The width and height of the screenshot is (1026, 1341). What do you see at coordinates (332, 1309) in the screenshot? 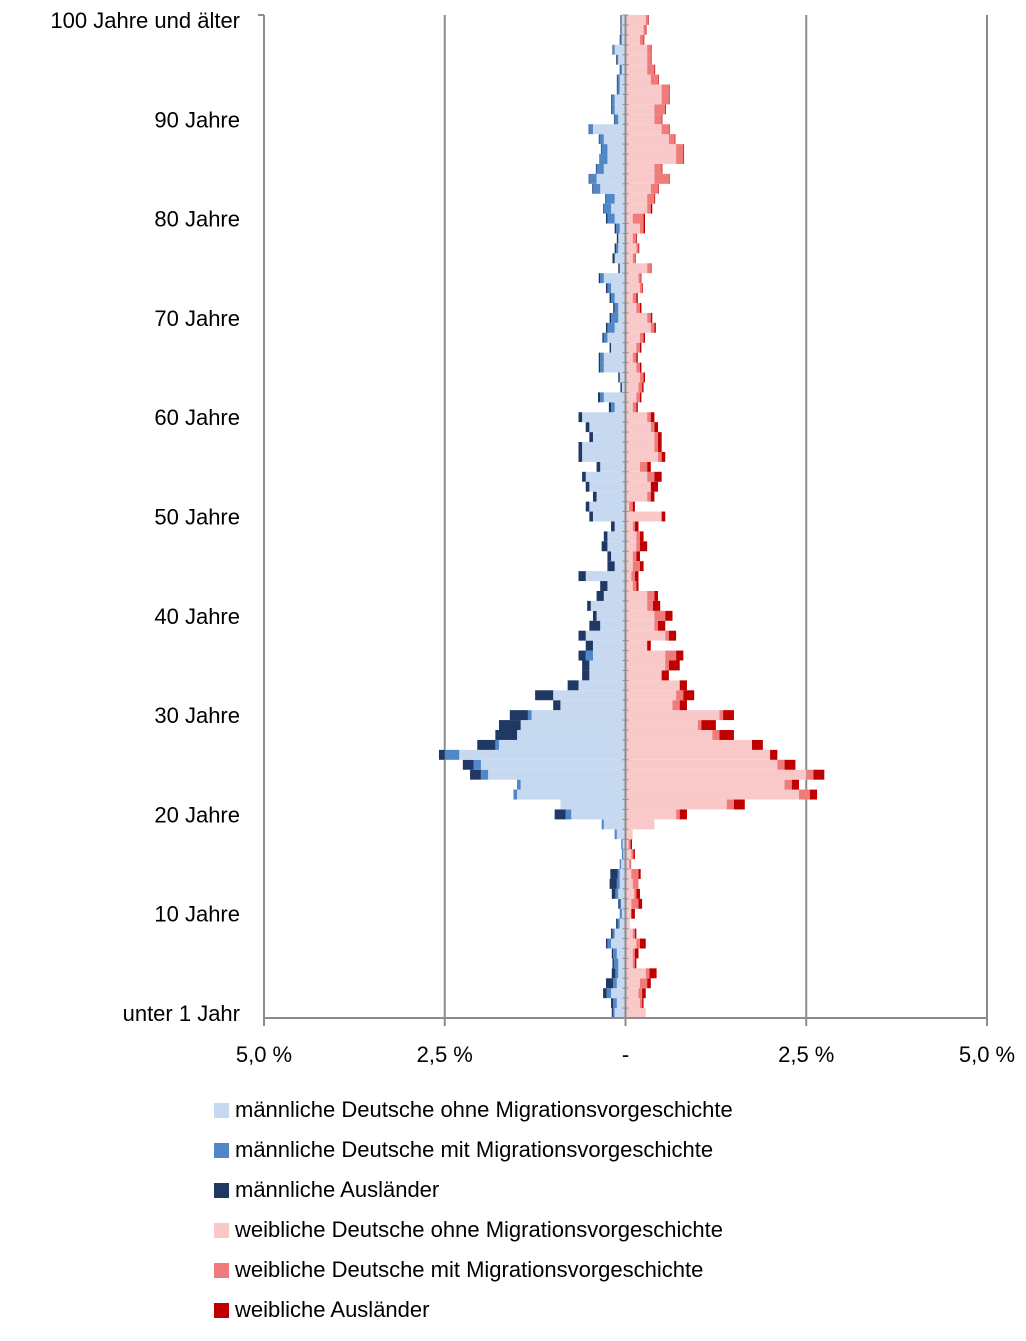
I see `legend-label: weibliche Ausländer` at bounding box center [332, 1309].